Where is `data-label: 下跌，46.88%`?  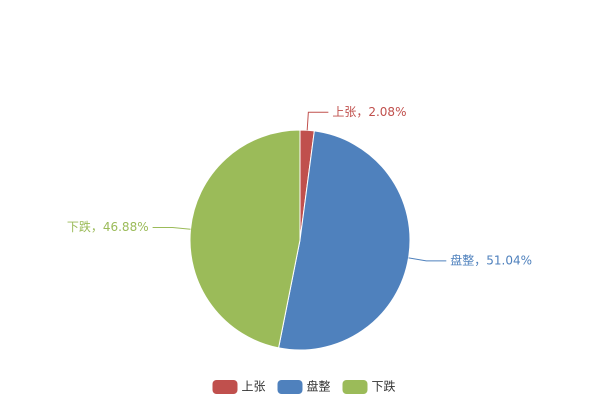
data-label: 下跌，46.88% is located at coordinates (108, 226).